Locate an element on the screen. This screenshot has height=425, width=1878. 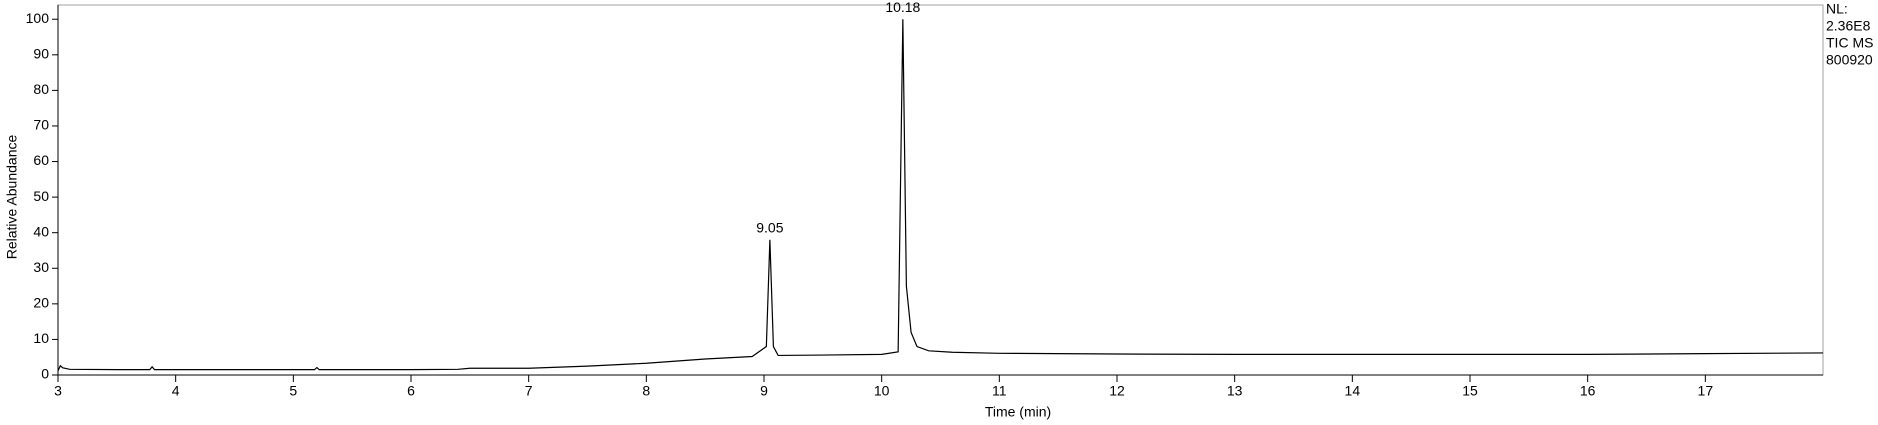
x-tick-label: 7 is located at coordinates (529, 391).